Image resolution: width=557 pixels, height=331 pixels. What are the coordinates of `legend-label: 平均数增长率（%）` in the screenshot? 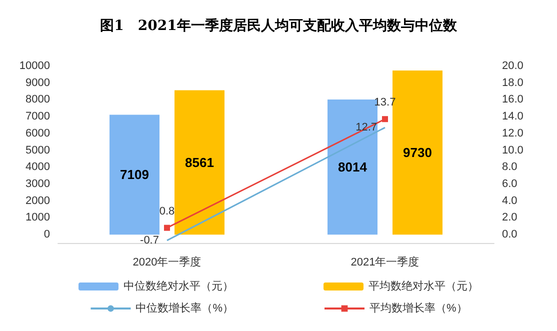 It's located at (419, 308).